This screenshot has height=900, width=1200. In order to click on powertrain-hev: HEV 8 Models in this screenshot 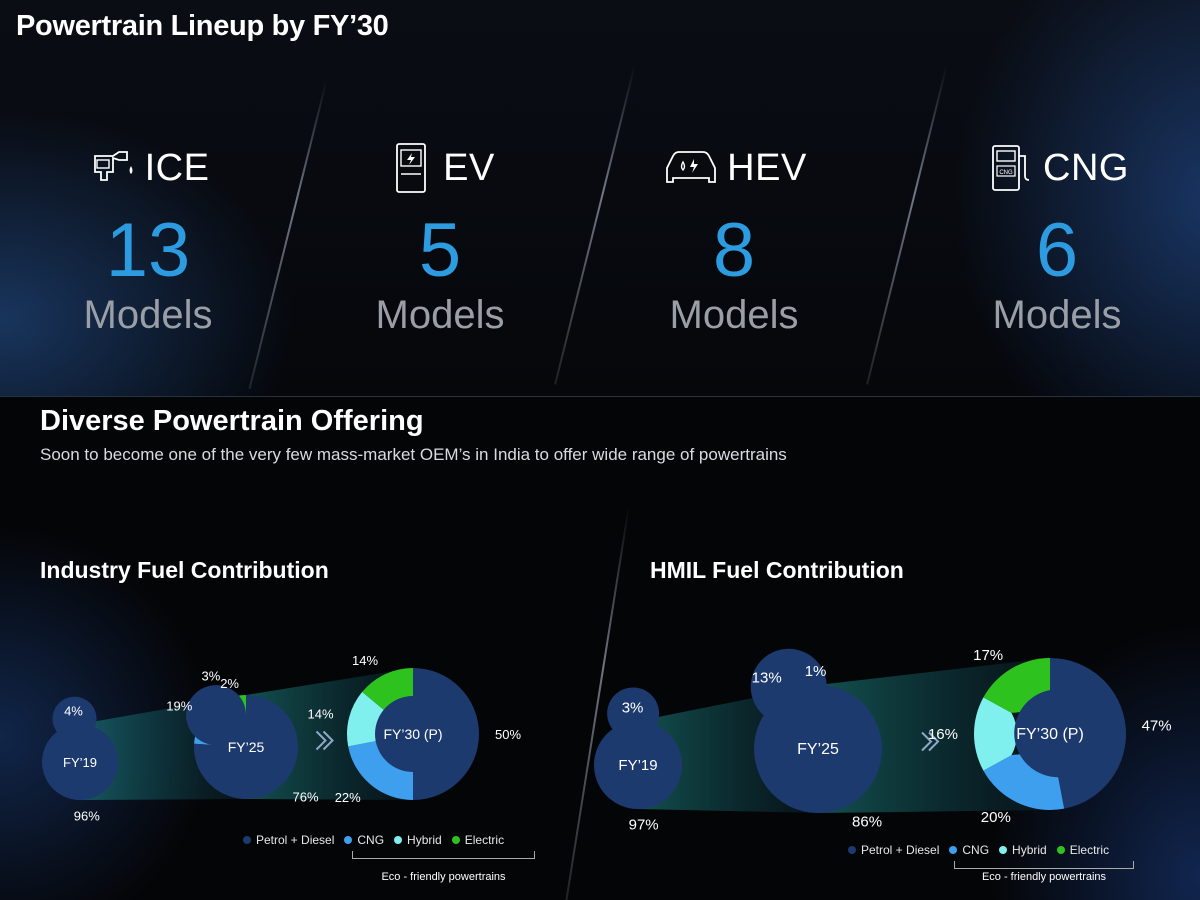, I will do `click(734, 238)`.